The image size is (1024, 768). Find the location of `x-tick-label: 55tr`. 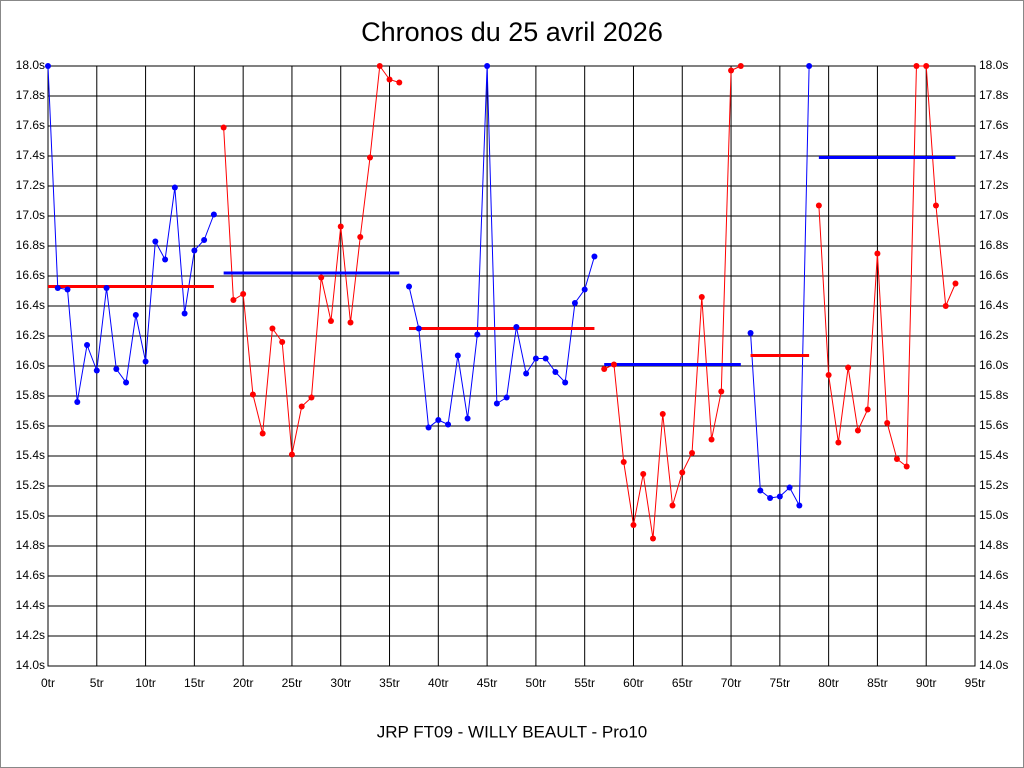

x-tick-label: 55tr is located at coordinates (584, 683).